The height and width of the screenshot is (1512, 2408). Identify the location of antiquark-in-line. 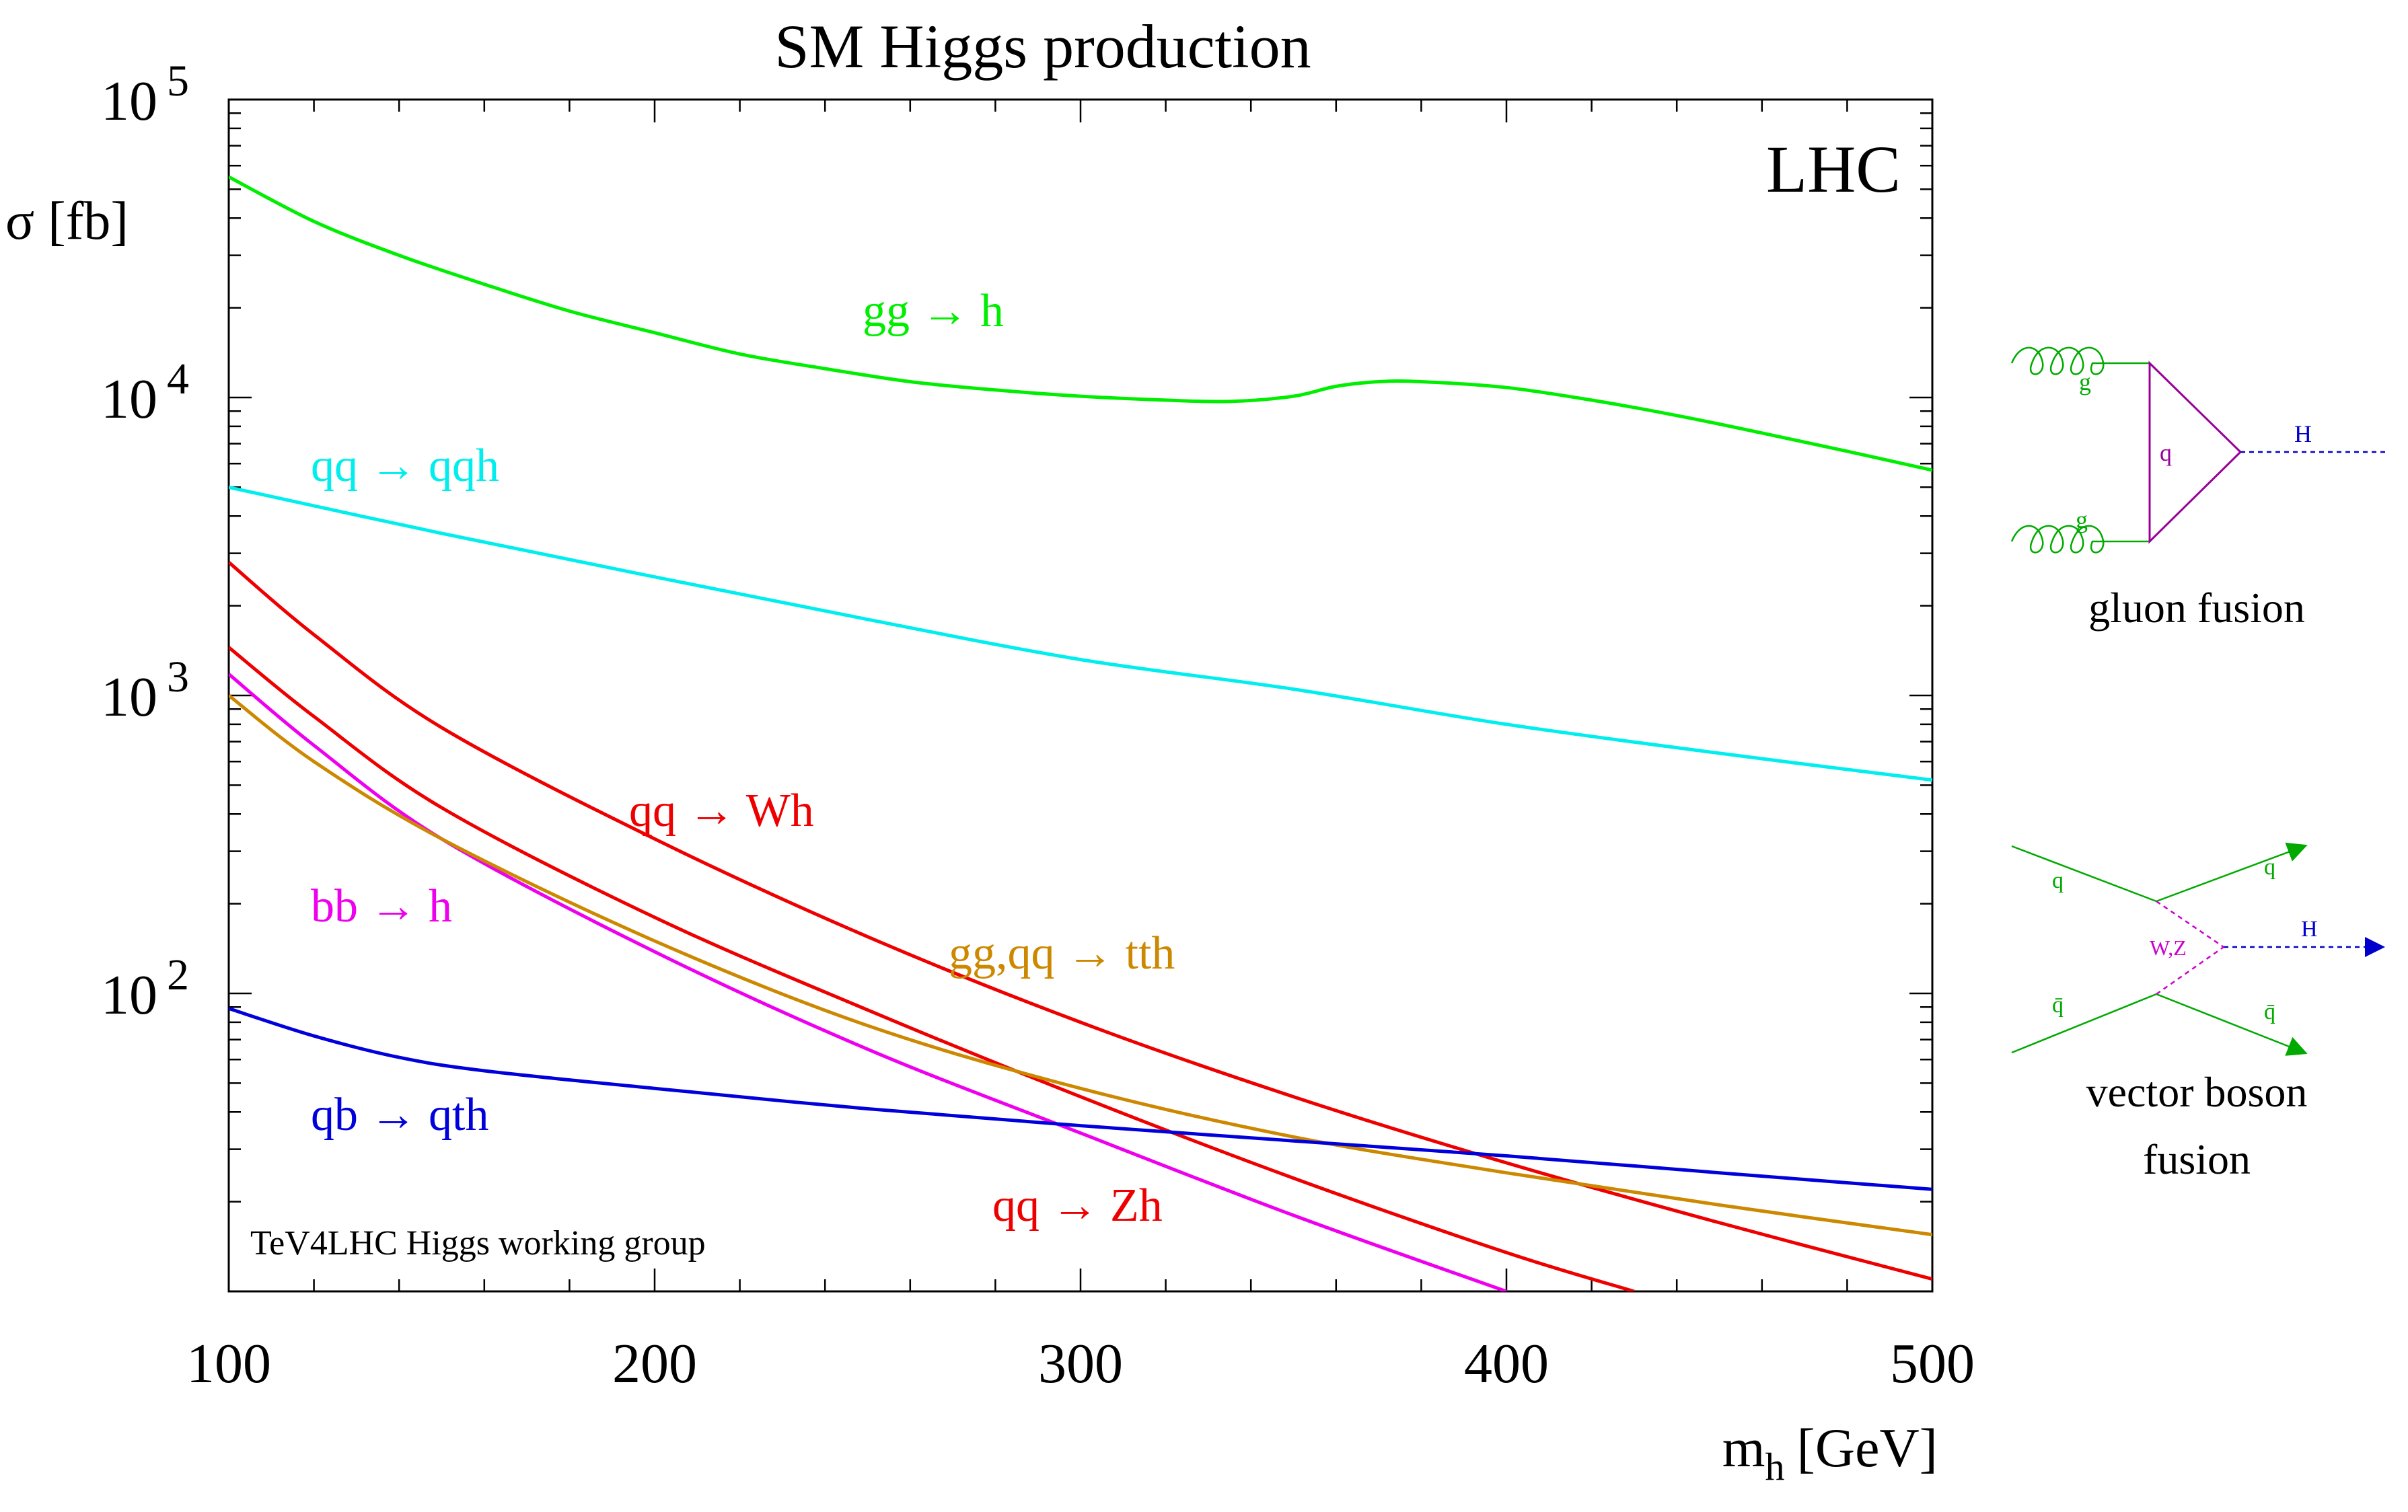
(2084, 1023).